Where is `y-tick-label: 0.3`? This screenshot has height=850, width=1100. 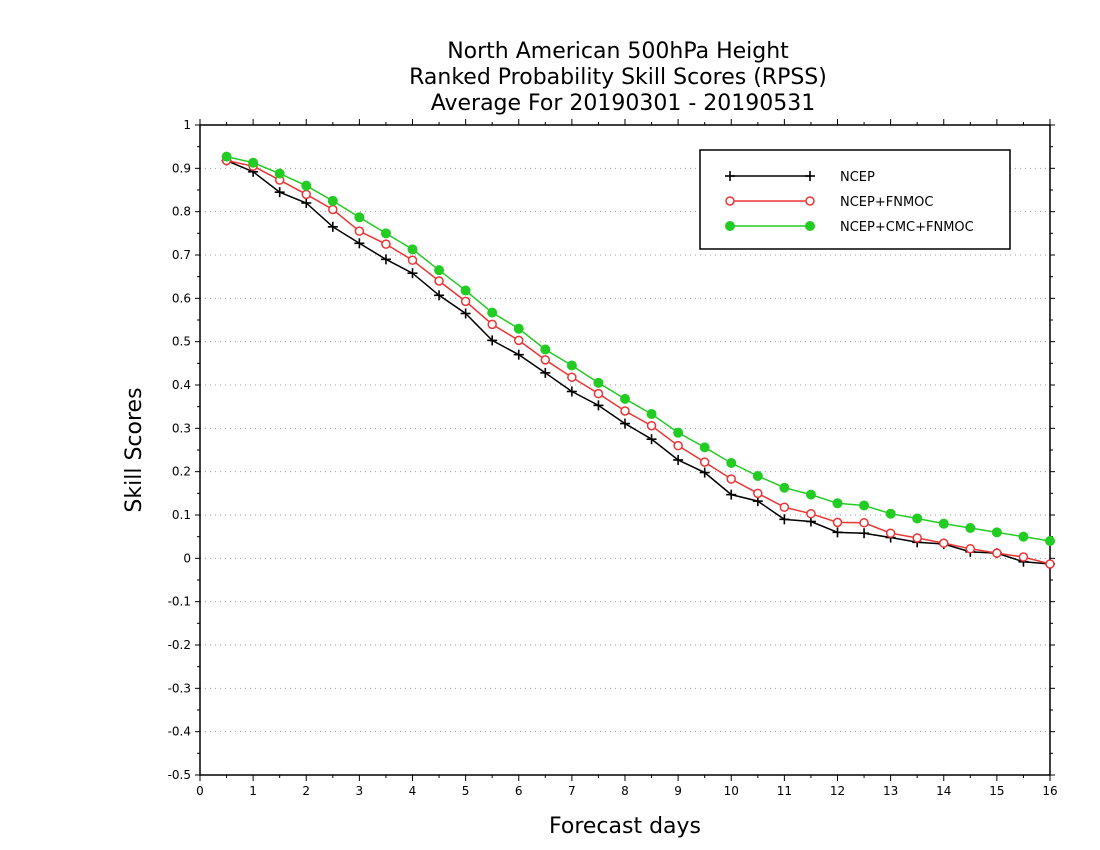
y-tick-label: 0.3 is located at coordinates (181, 428).